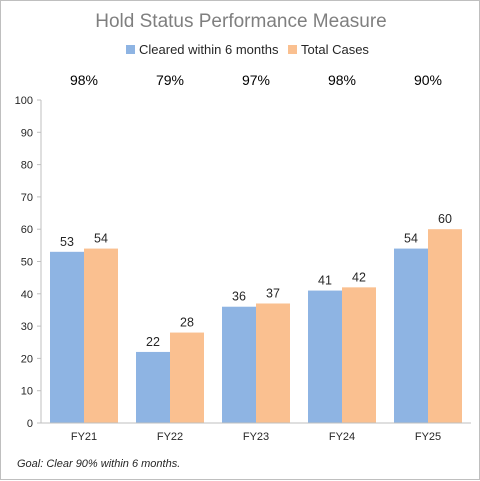  Describe the element at coordinates (325, 281) in the screenshot. I see `data-label-cleared-fy24: 41` at that location.